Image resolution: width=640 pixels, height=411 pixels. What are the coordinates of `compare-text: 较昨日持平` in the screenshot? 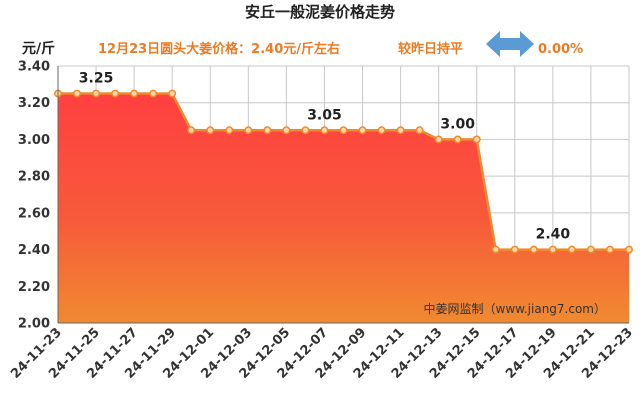 It's located at (430, 49).